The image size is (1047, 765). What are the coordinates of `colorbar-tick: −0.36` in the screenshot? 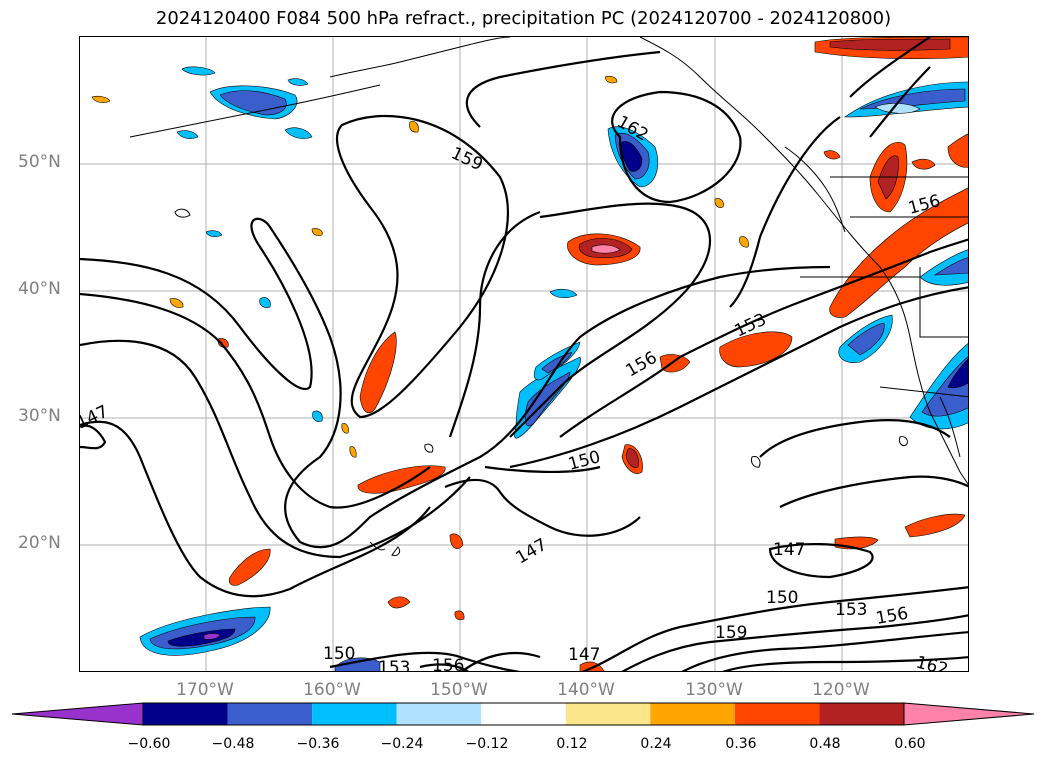 It's located at (318, 744).